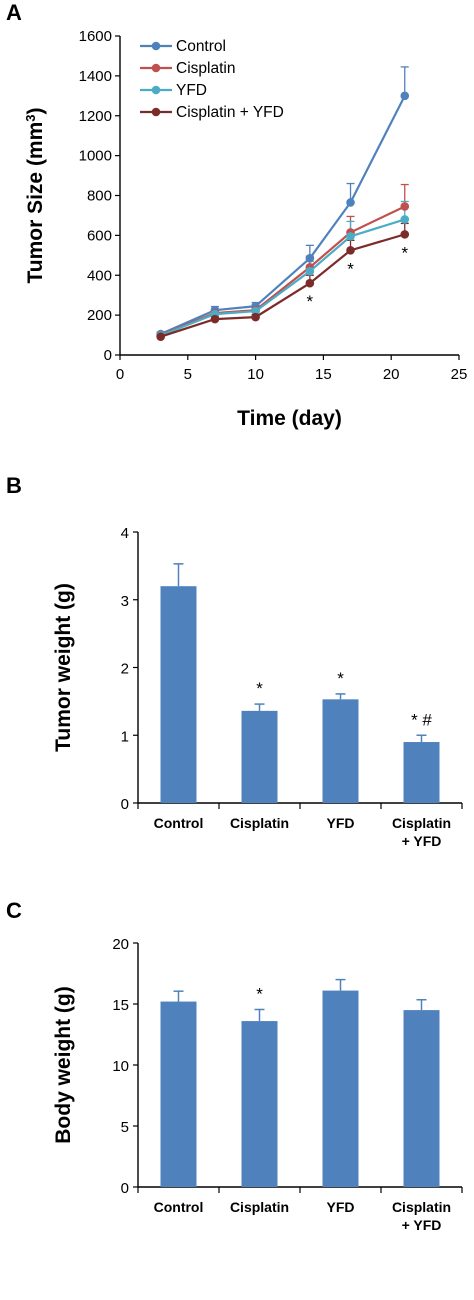 Image resolution: width=474 pixels, height=1300 pixels. I want to click on y-tick-label: 800, so click(99, 196).